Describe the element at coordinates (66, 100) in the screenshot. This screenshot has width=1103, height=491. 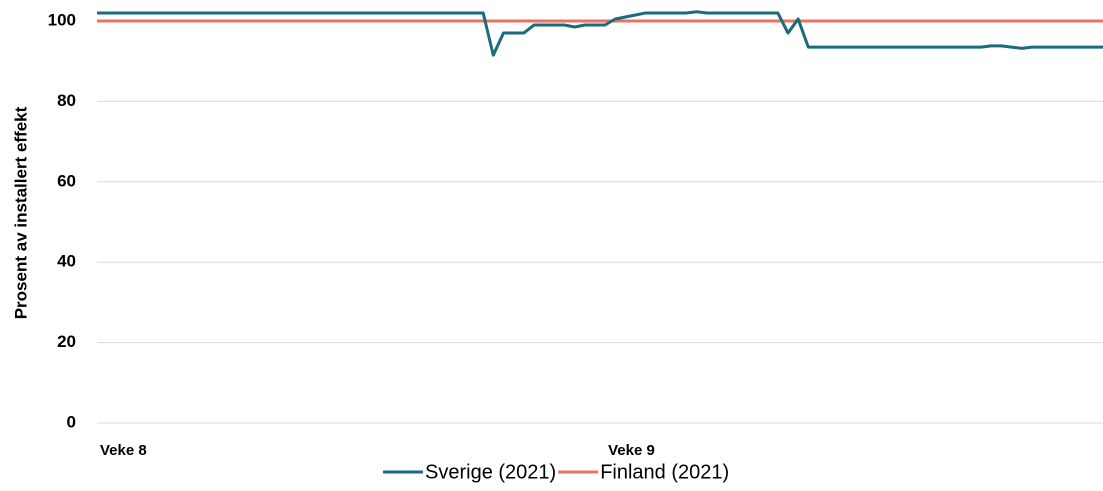
I see `y-tick-label: 80` at that location.